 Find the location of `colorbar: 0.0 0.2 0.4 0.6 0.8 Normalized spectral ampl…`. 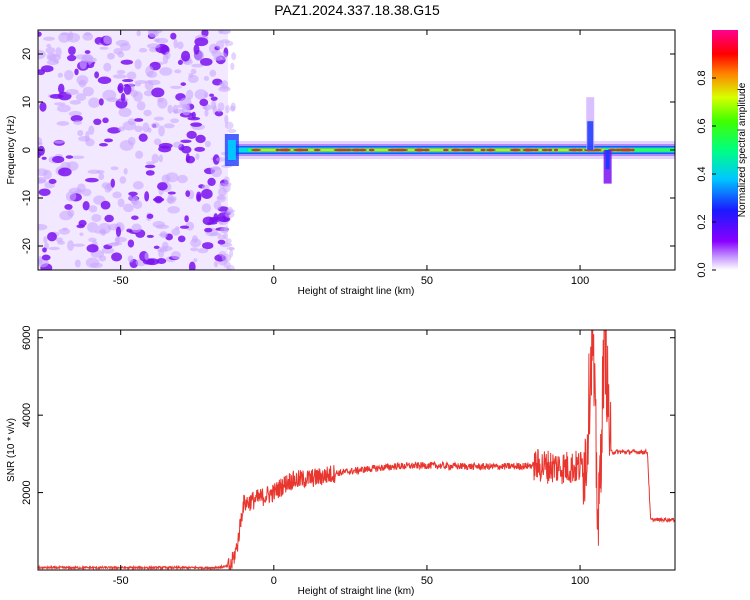

colorbar: 0.0 0.2 0.4 0.6 0.8 Normalized spectral ampl… is located at coordinates (722, 154).